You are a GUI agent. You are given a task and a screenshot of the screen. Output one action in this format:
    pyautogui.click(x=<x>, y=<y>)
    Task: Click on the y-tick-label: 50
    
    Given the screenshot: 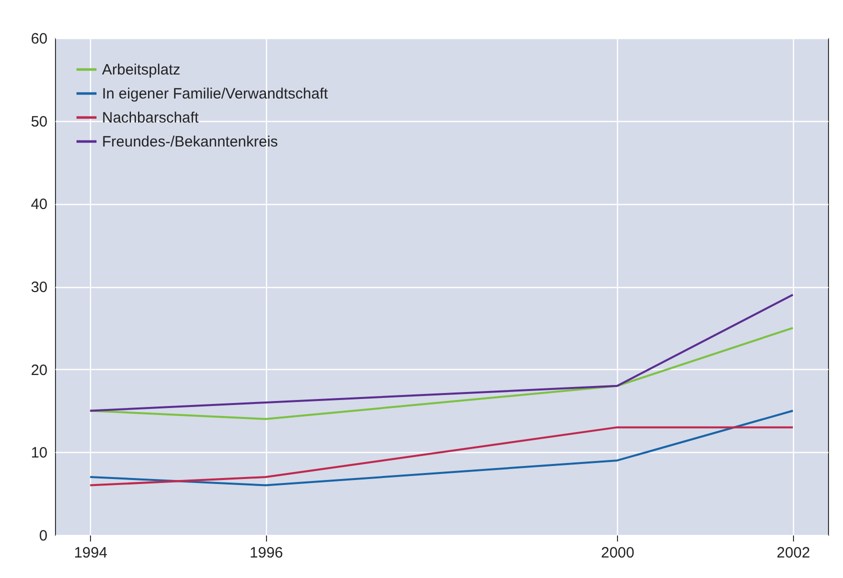 What is the action you would take?
    pyautogui.click(x=39, y=121)
    